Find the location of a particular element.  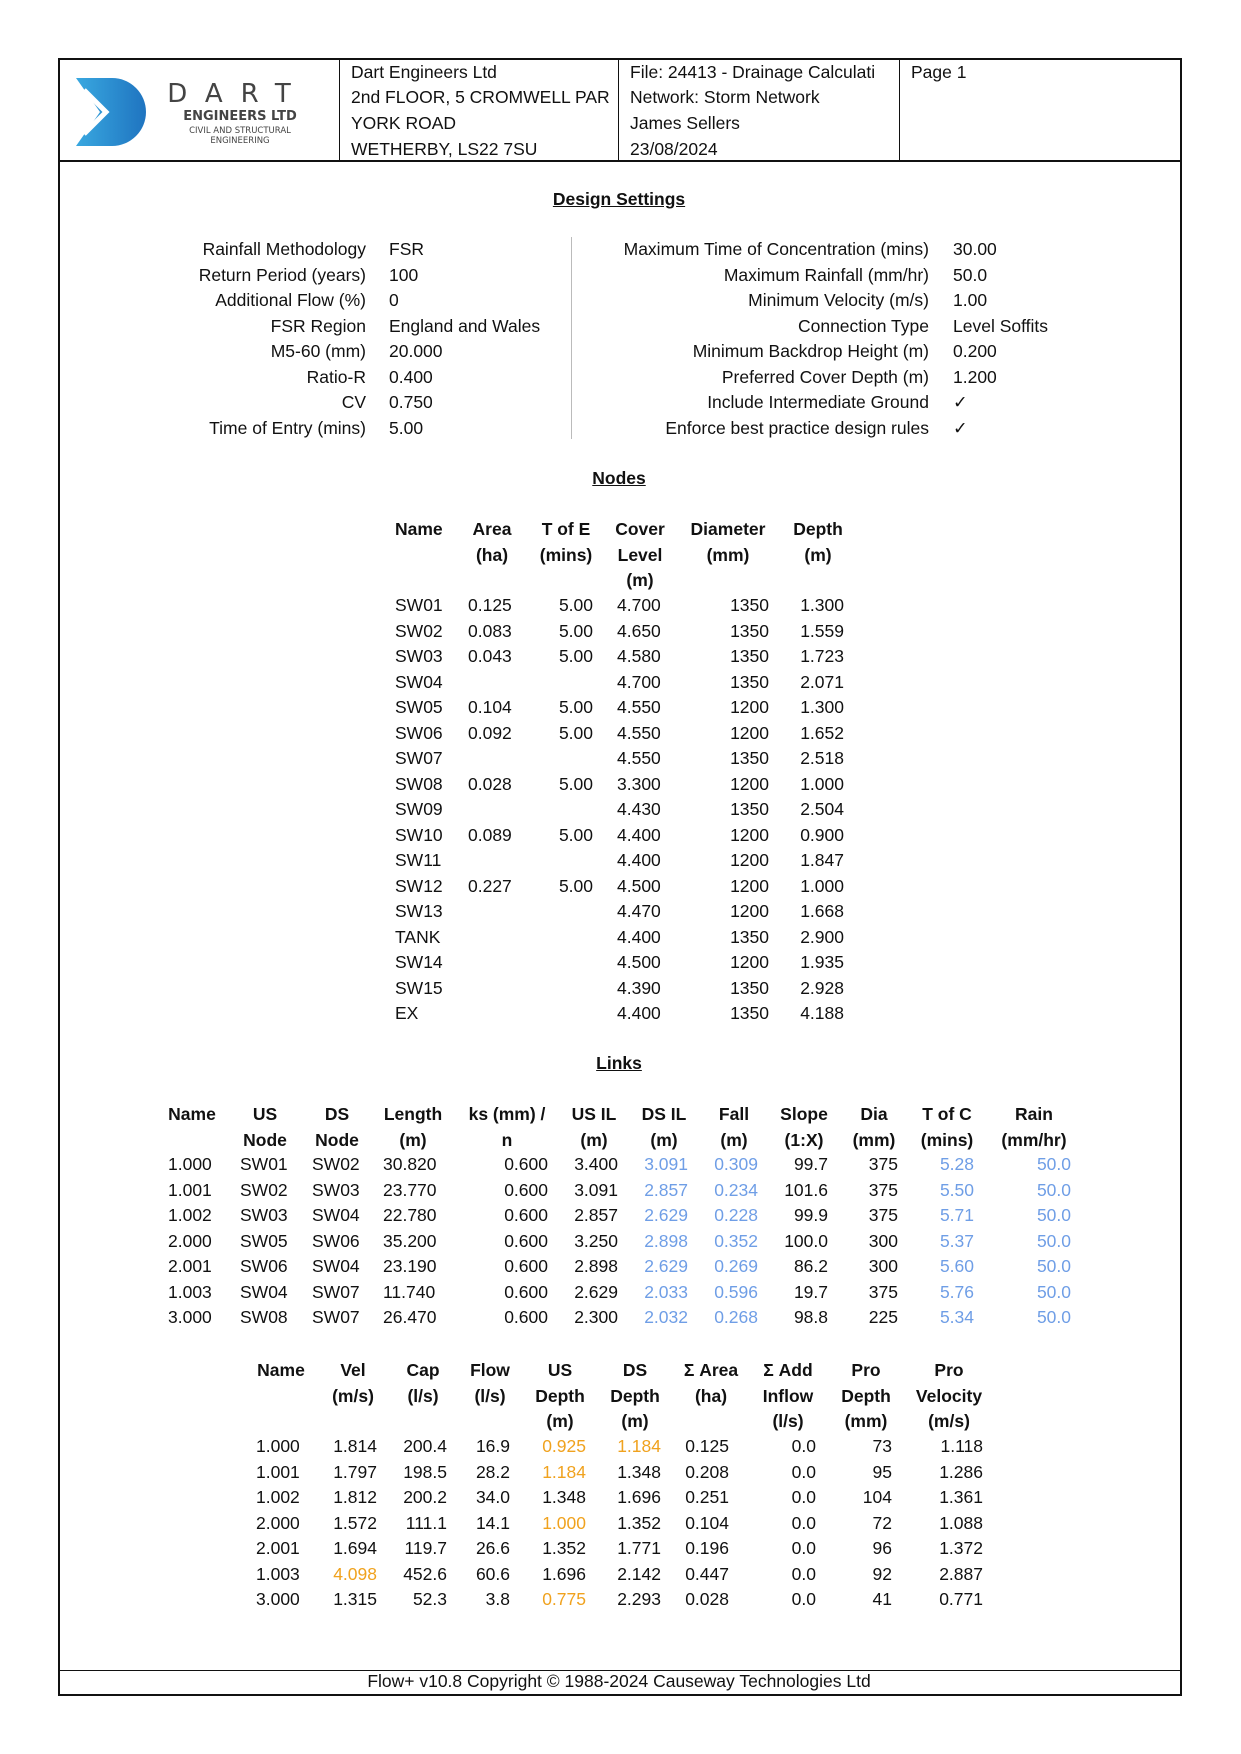

table-cell: 2.898 is located at coordinates (666, 1240).